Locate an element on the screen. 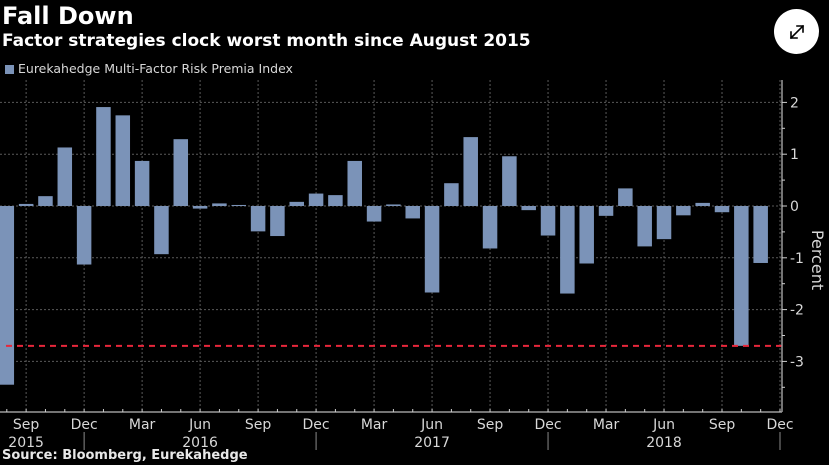 This screenshot has width=829, height=465. bar-feb-2018 is located at coordinates (586, 235).